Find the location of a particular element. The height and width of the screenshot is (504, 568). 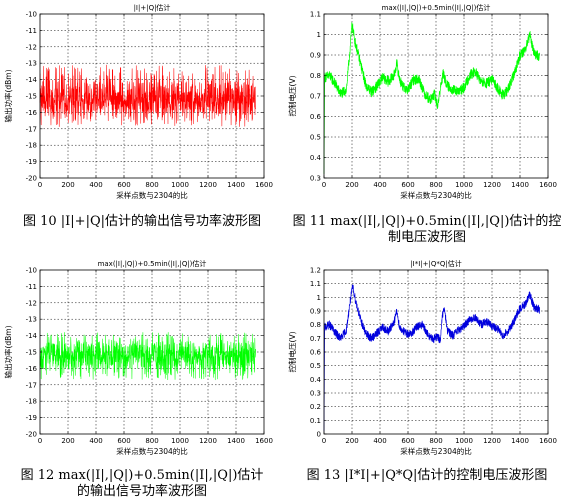

fig1-ytick-label-3: 0.6 is located at coordinates (316, 117).